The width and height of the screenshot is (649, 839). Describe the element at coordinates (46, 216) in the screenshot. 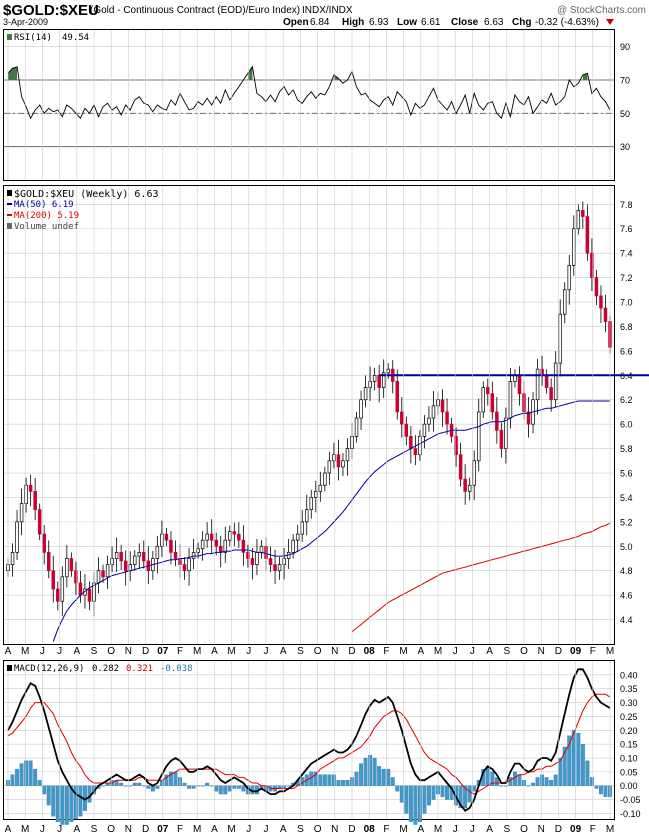

I see `ma200-label: MA(200) 5.19` at that location.